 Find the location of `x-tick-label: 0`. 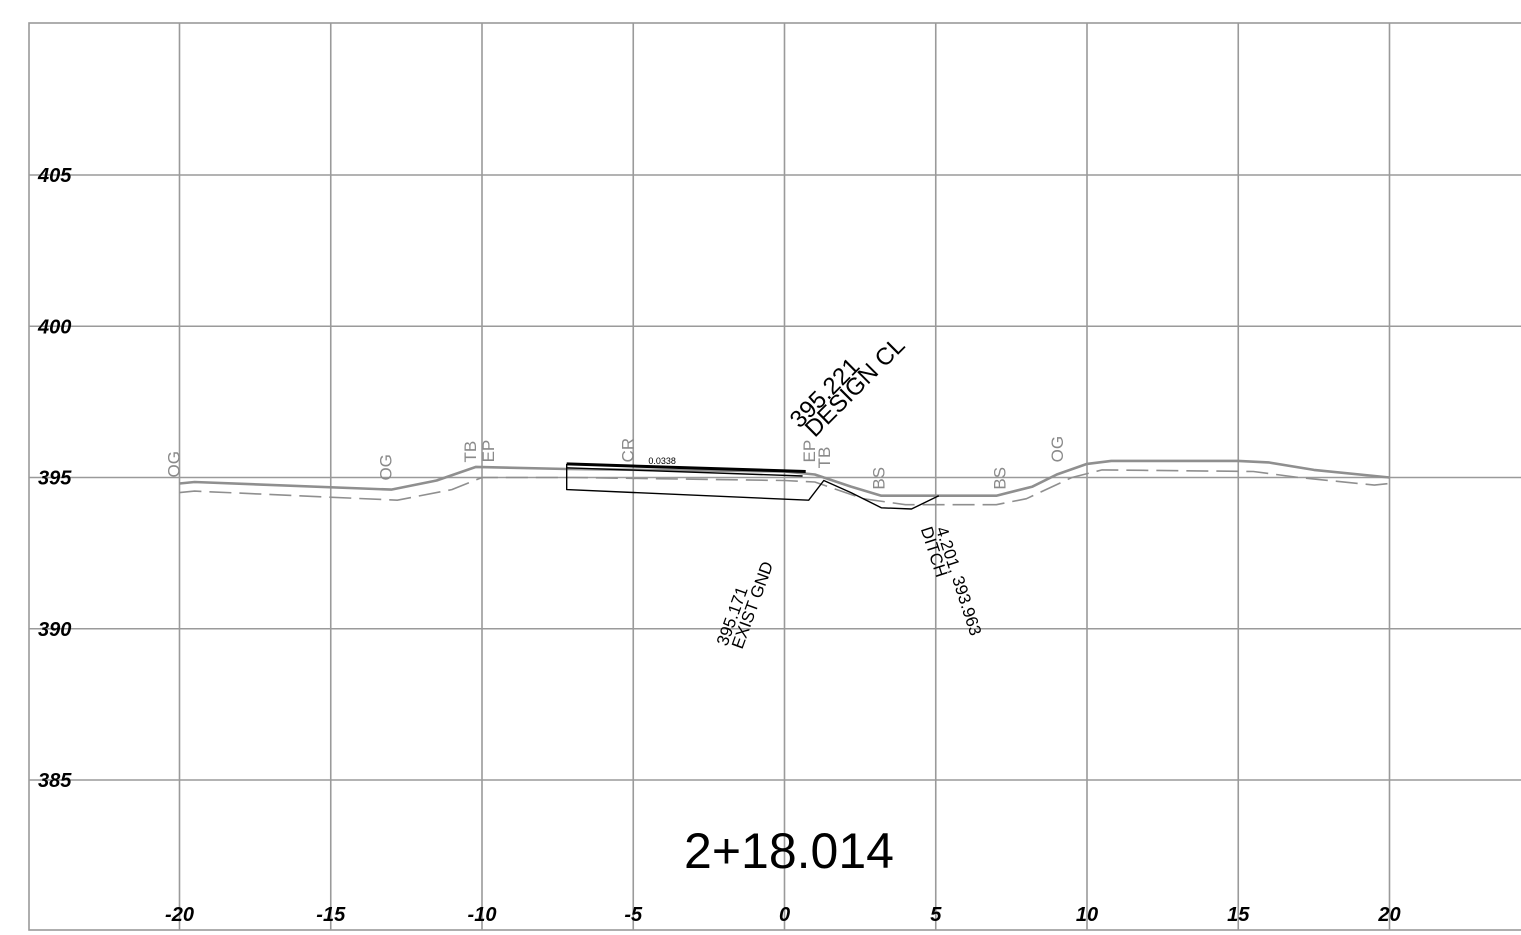

x-tick-label: 0 is located at coordinates (784, 915).